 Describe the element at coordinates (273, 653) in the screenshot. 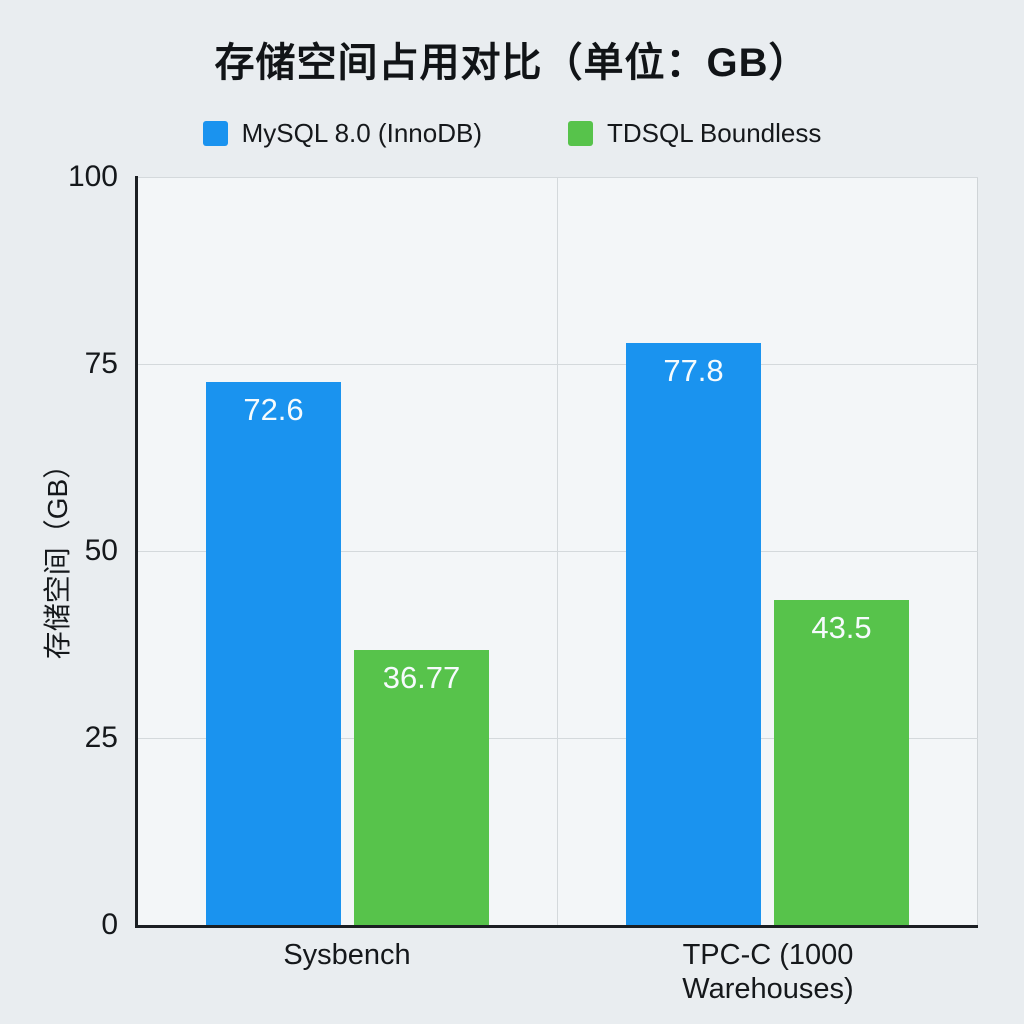

I see `bar-series0-cat0: 72.6` at that location.